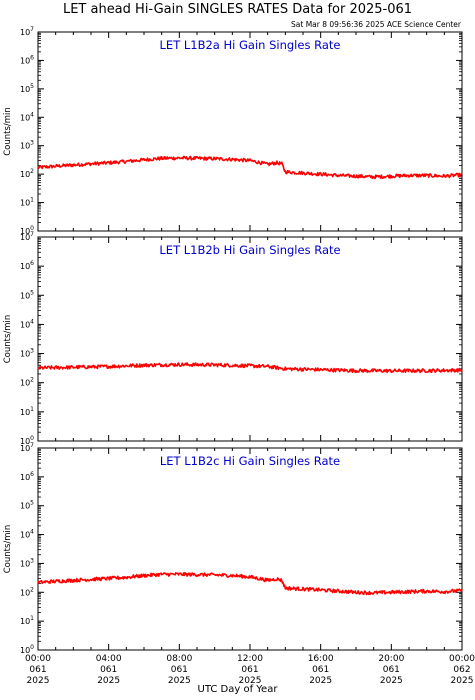  I want to click on x-tick-label: 12:00, so click(250, 659).